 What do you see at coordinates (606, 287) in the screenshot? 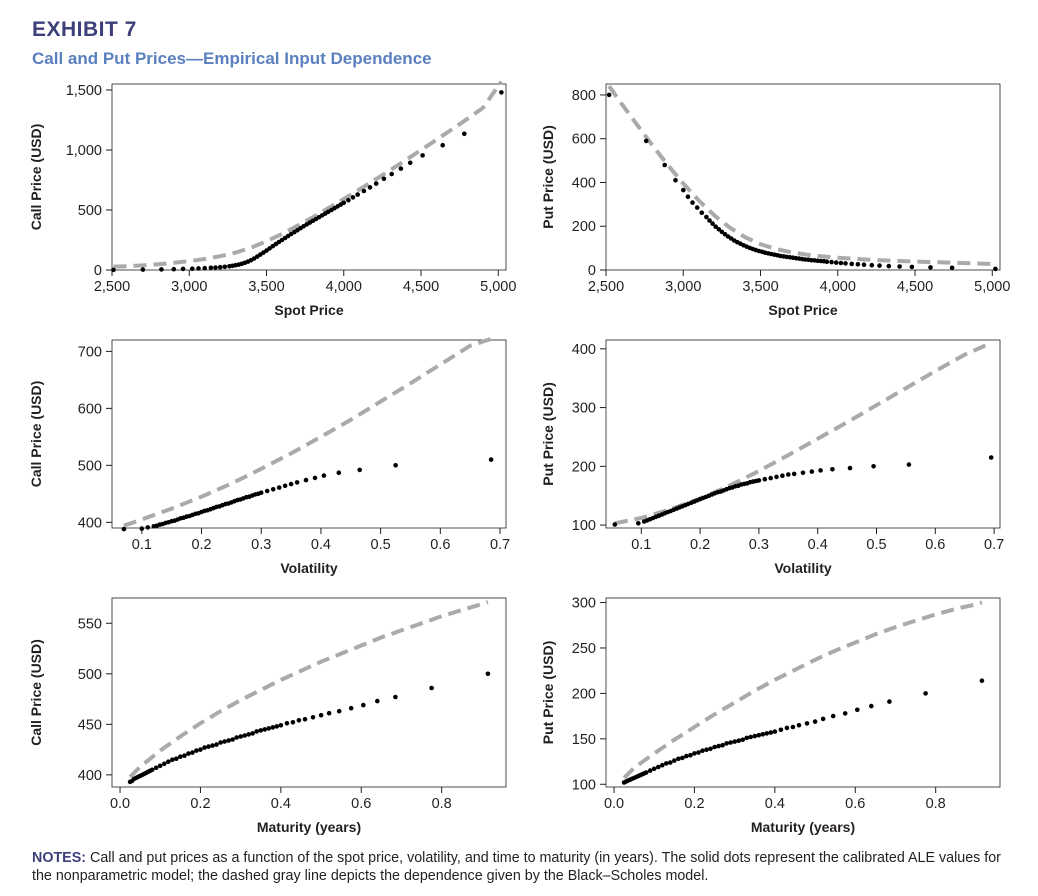
I see `x-tick-label: 2,500` at bounding box center [606, 287].